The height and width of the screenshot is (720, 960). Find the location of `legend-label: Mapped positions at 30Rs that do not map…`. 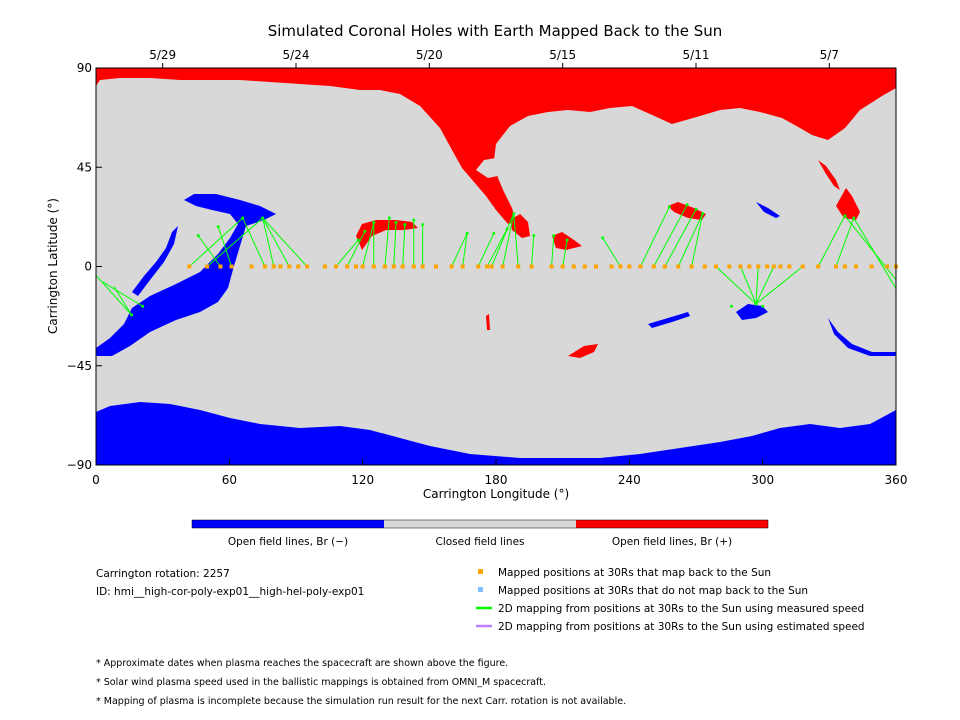

legend-label: Mapped positions at 30Rs that do not map… is located at coordinates (653, 591).